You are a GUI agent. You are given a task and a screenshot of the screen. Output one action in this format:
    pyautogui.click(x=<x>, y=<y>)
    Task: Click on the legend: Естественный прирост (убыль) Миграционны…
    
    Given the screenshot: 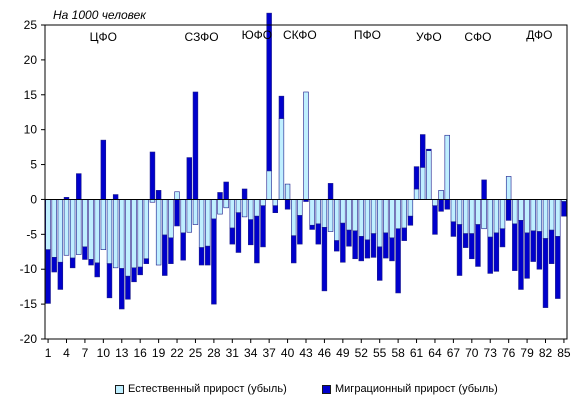 What is the action you would take?
    pyautogui.click(x=290, y=393)
    